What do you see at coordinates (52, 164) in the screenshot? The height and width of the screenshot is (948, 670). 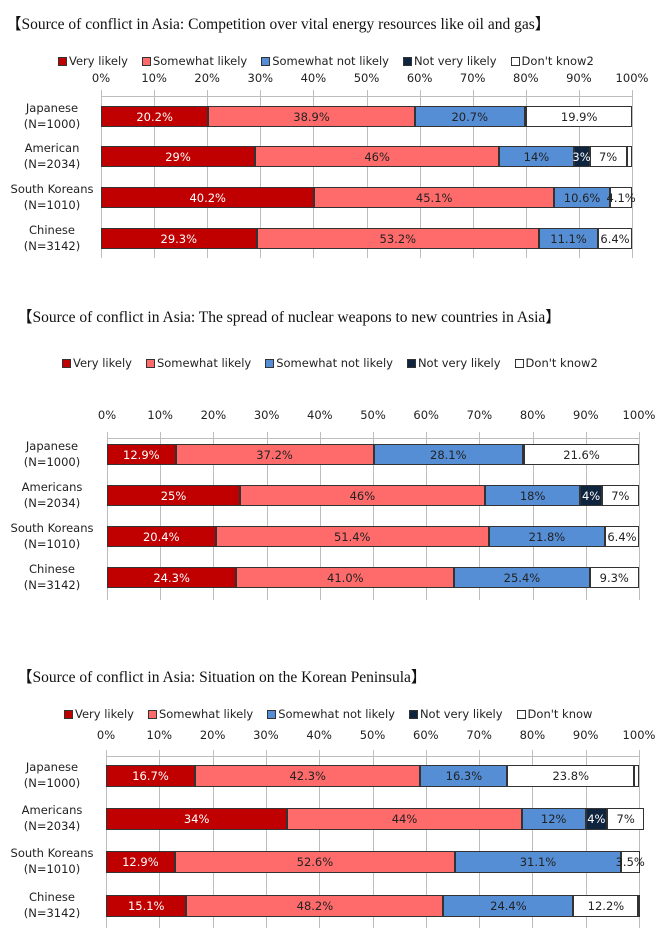 I see `category-n: (N=2034)` at bounding box center [52, 164].